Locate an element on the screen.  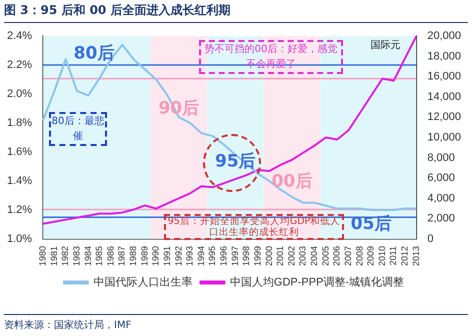
y-tick-label: 1.8% is located at coordinates (19, 123).